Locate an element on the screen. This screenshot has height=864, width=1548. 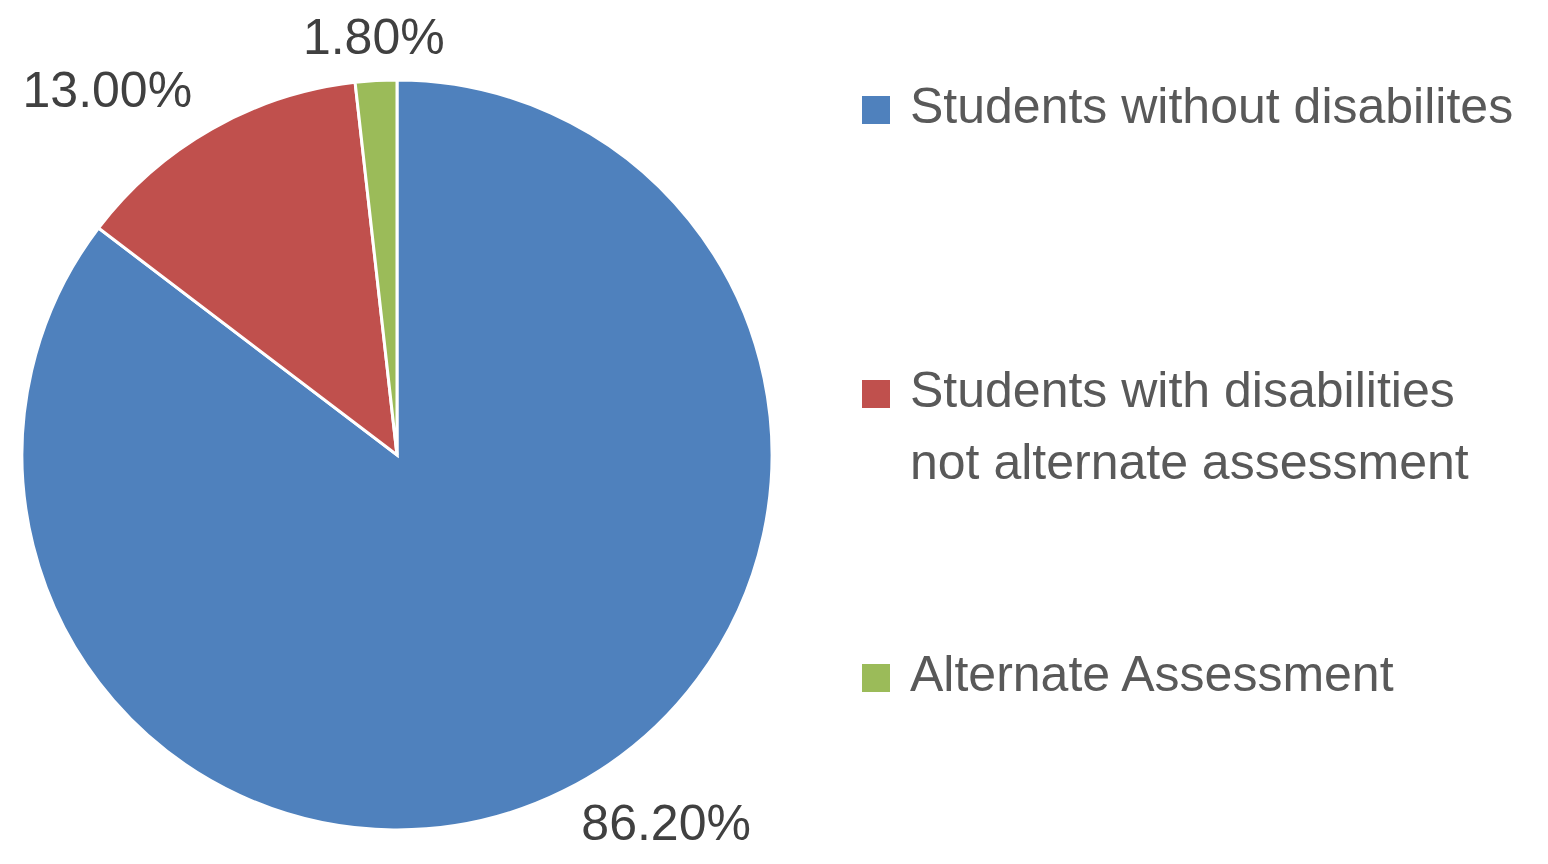
legend-label: Students without disabilites is located at coordinates (1212, 106).